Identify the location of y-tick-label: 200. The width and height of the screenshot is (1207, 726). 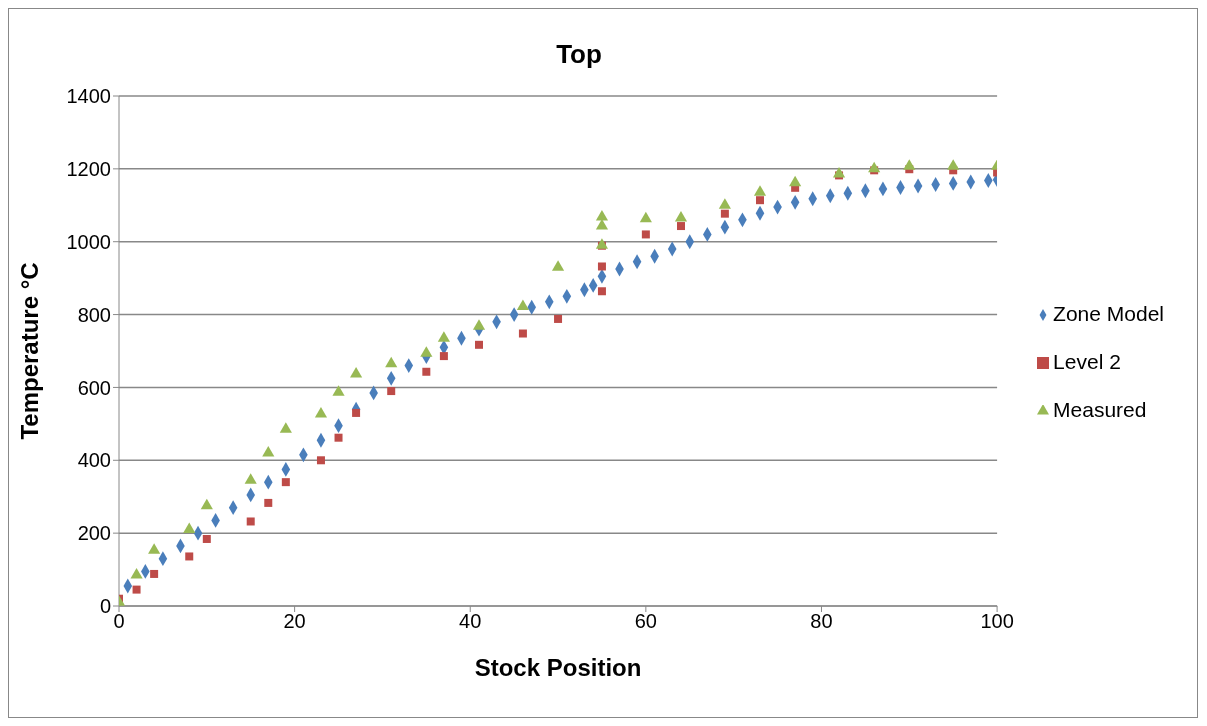
(94, 533).